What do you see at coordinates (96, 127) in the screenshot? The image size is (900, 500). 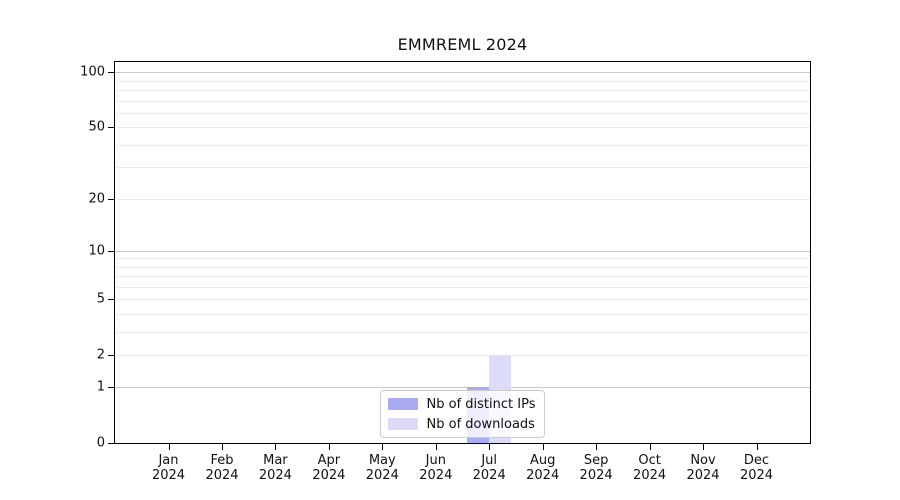 I see `y-tick-label-50: 50` at bounding box center [96, 127].